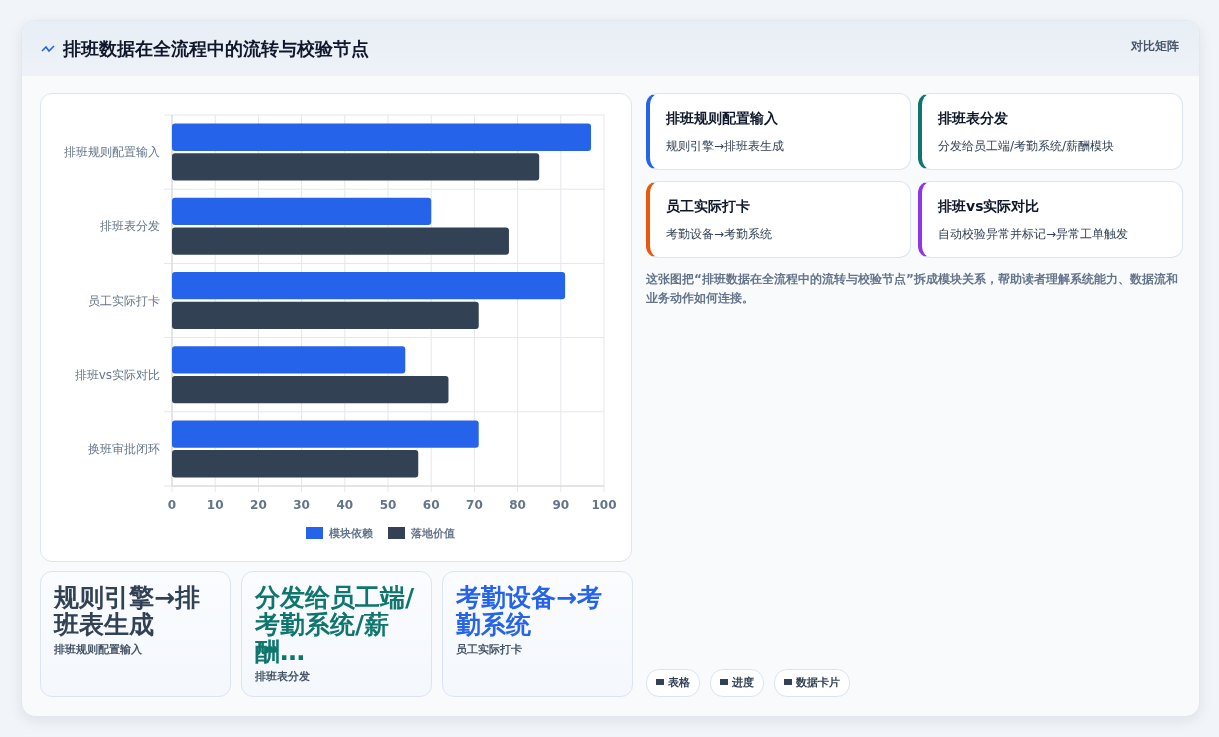 The image size is (1219, 737). I want to click on x-tick-label: 10, so click(215, 505).